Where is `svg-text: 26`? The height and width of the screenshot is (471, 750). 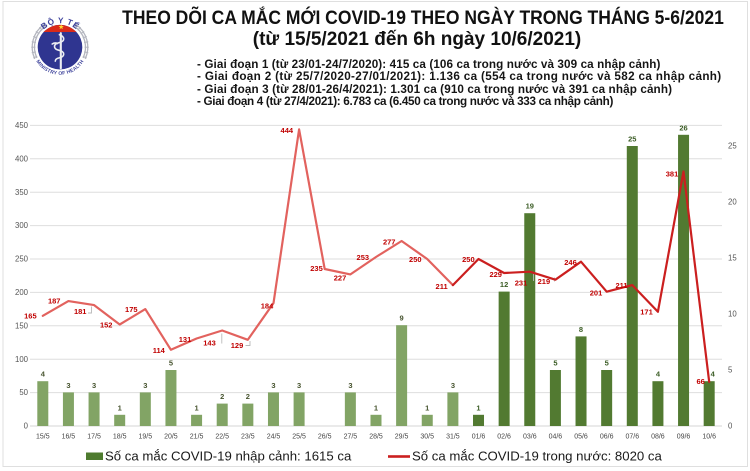 svg-text: 26 is located at coordinates (683, 127).